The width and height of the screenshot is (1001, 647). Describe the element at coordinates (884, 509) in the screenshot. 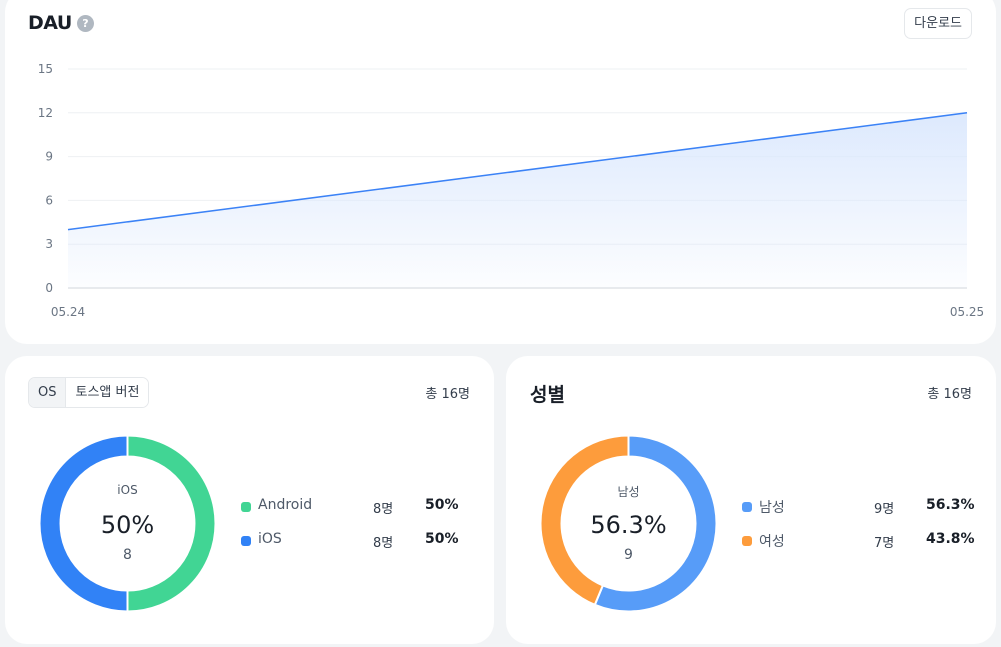

I see `legend-count: 9명` at that location.